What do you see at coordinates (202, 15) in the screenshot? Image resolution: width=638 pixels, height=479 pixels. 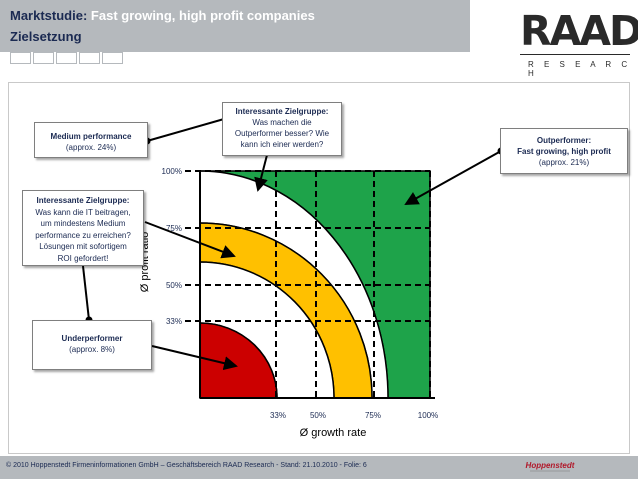 I see `title-highlight: Fast growing, high profit companies` at bounding box center [202, 15].